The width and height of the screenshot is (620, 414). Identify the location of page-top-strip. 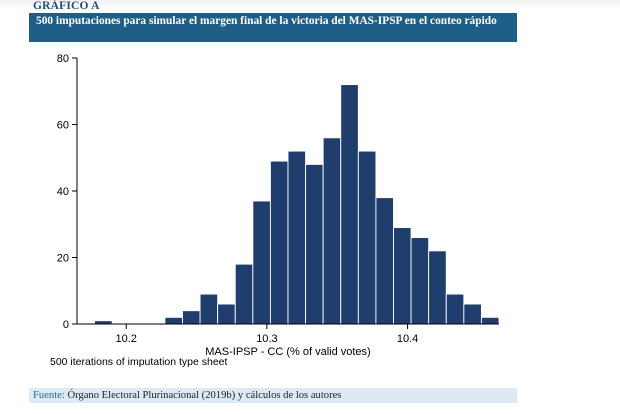
(310, 4).